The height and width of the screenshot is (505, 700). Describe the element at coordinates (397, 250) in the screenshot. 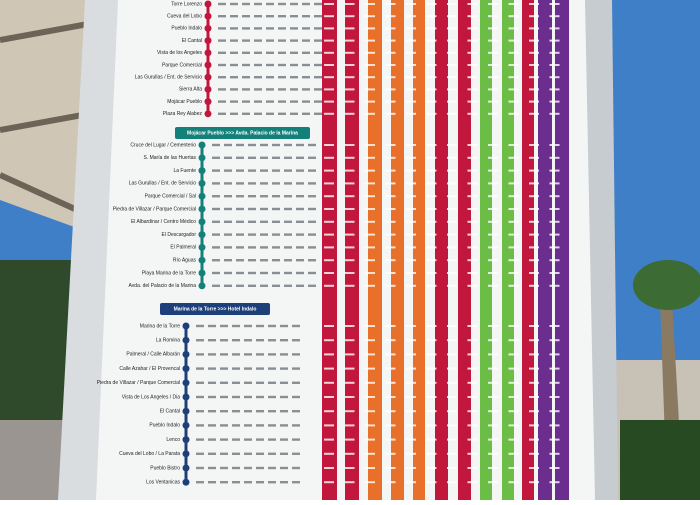

I see `stripe` at that location.